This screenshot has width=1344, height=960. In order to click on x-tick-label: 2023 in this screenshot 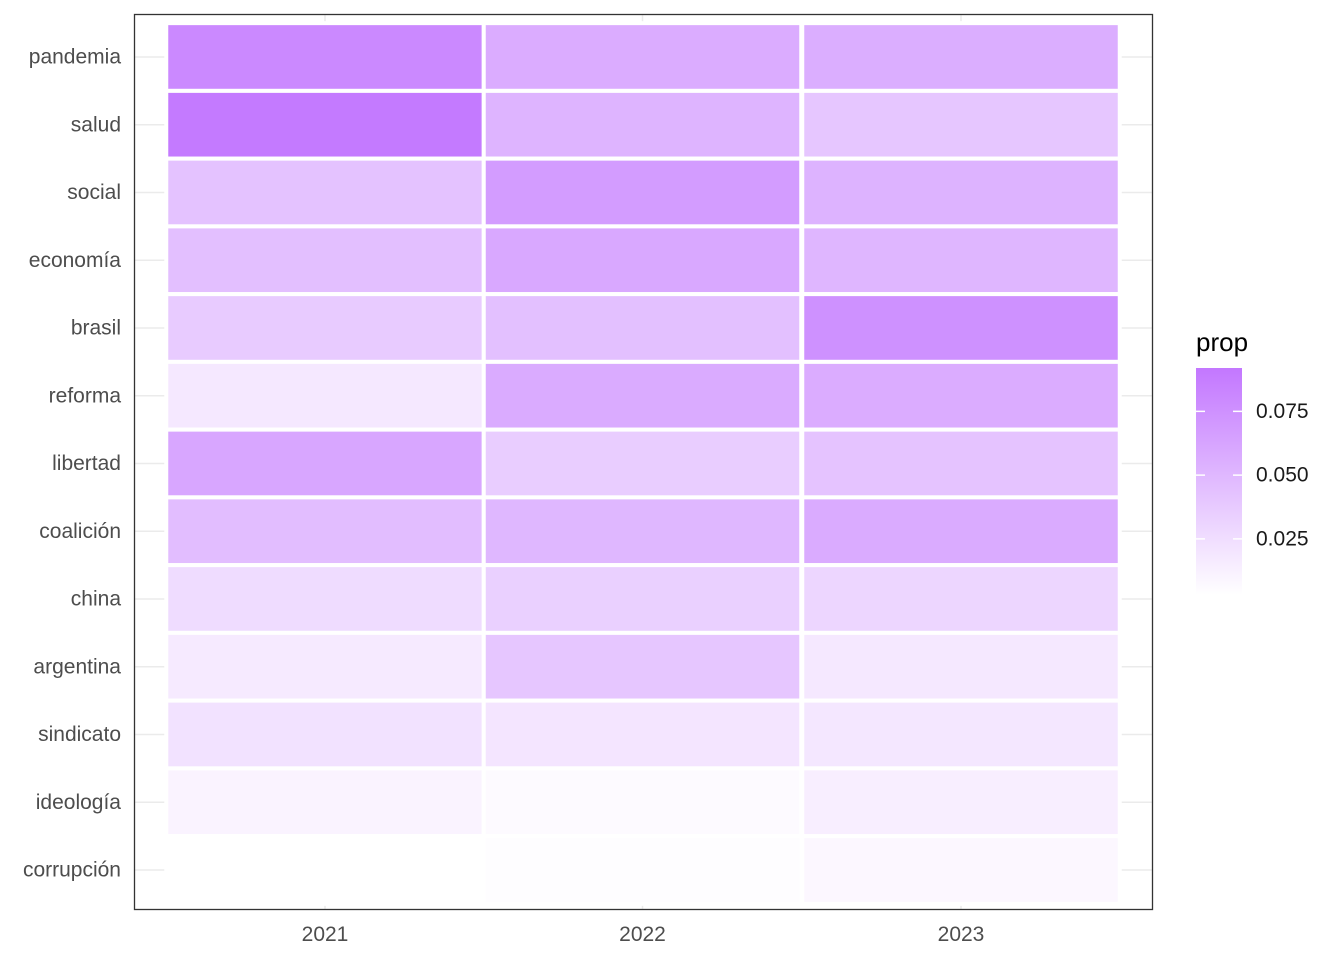, I will do `click(961, 934)`.